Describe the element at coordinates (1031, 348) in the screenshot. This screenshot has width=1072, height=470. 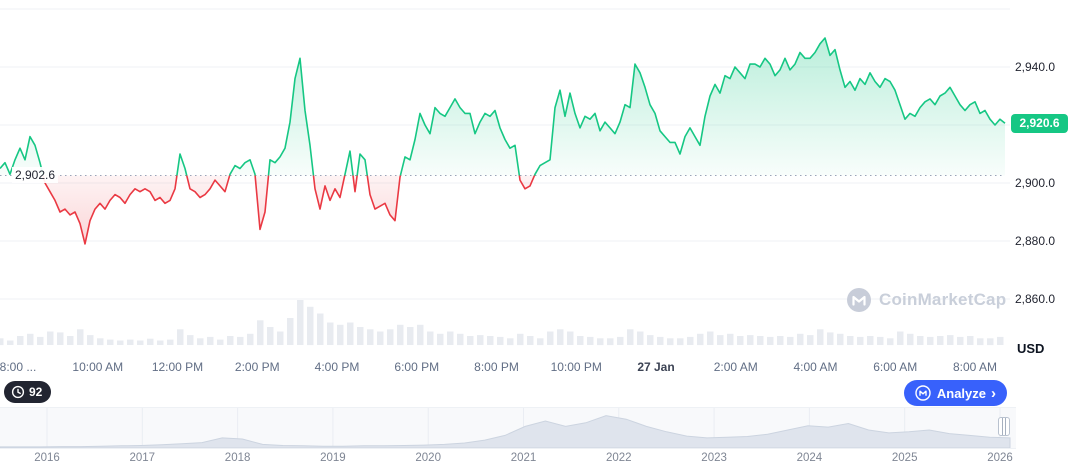
I see `currency-label: USD` at that location.